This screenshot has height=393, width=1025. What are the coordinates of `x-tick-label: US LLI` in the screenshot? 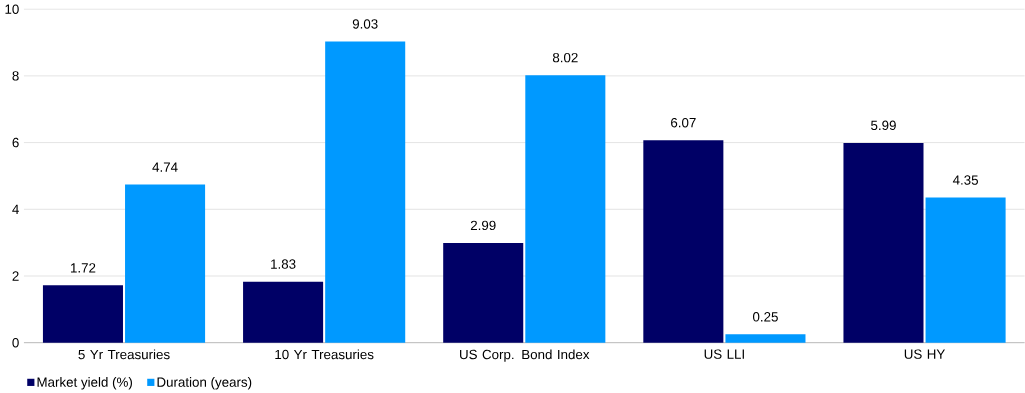 It's located at (724, 354).